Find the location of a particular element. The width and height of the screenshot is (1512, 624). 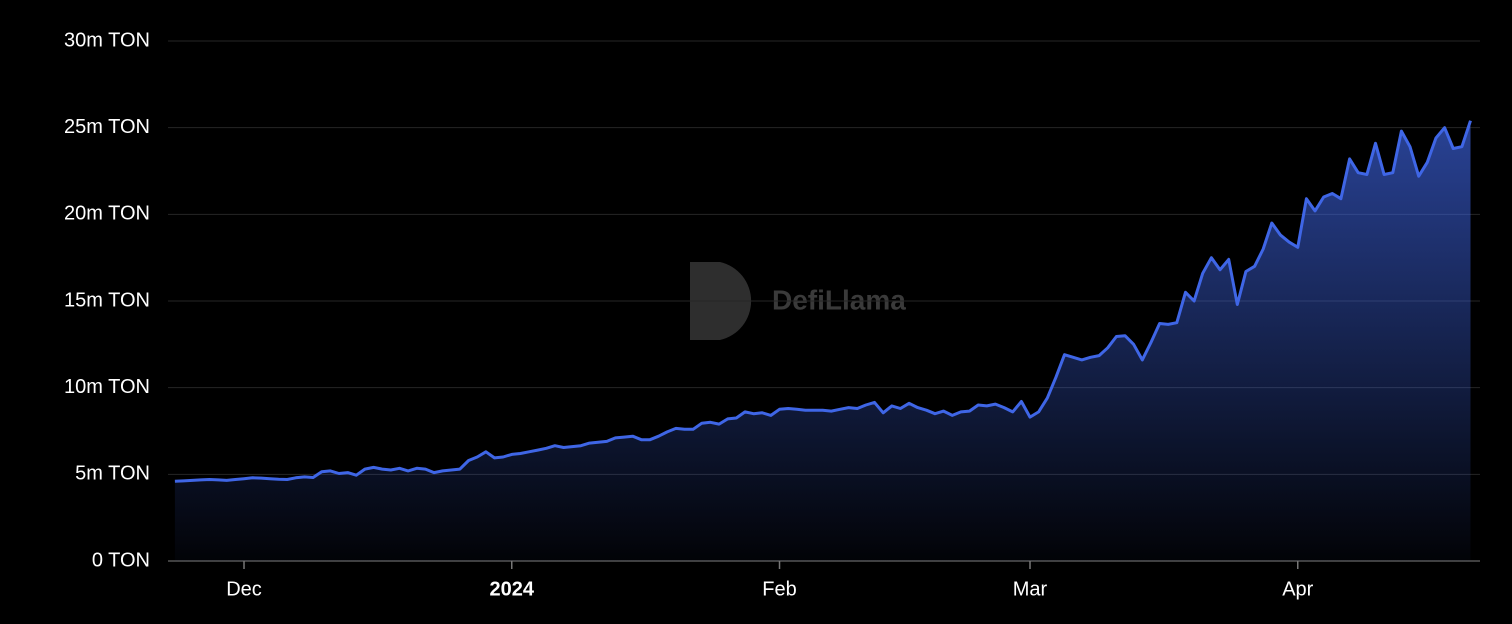

y-tick-label: 10m TON is located at coordinates (107, 387).